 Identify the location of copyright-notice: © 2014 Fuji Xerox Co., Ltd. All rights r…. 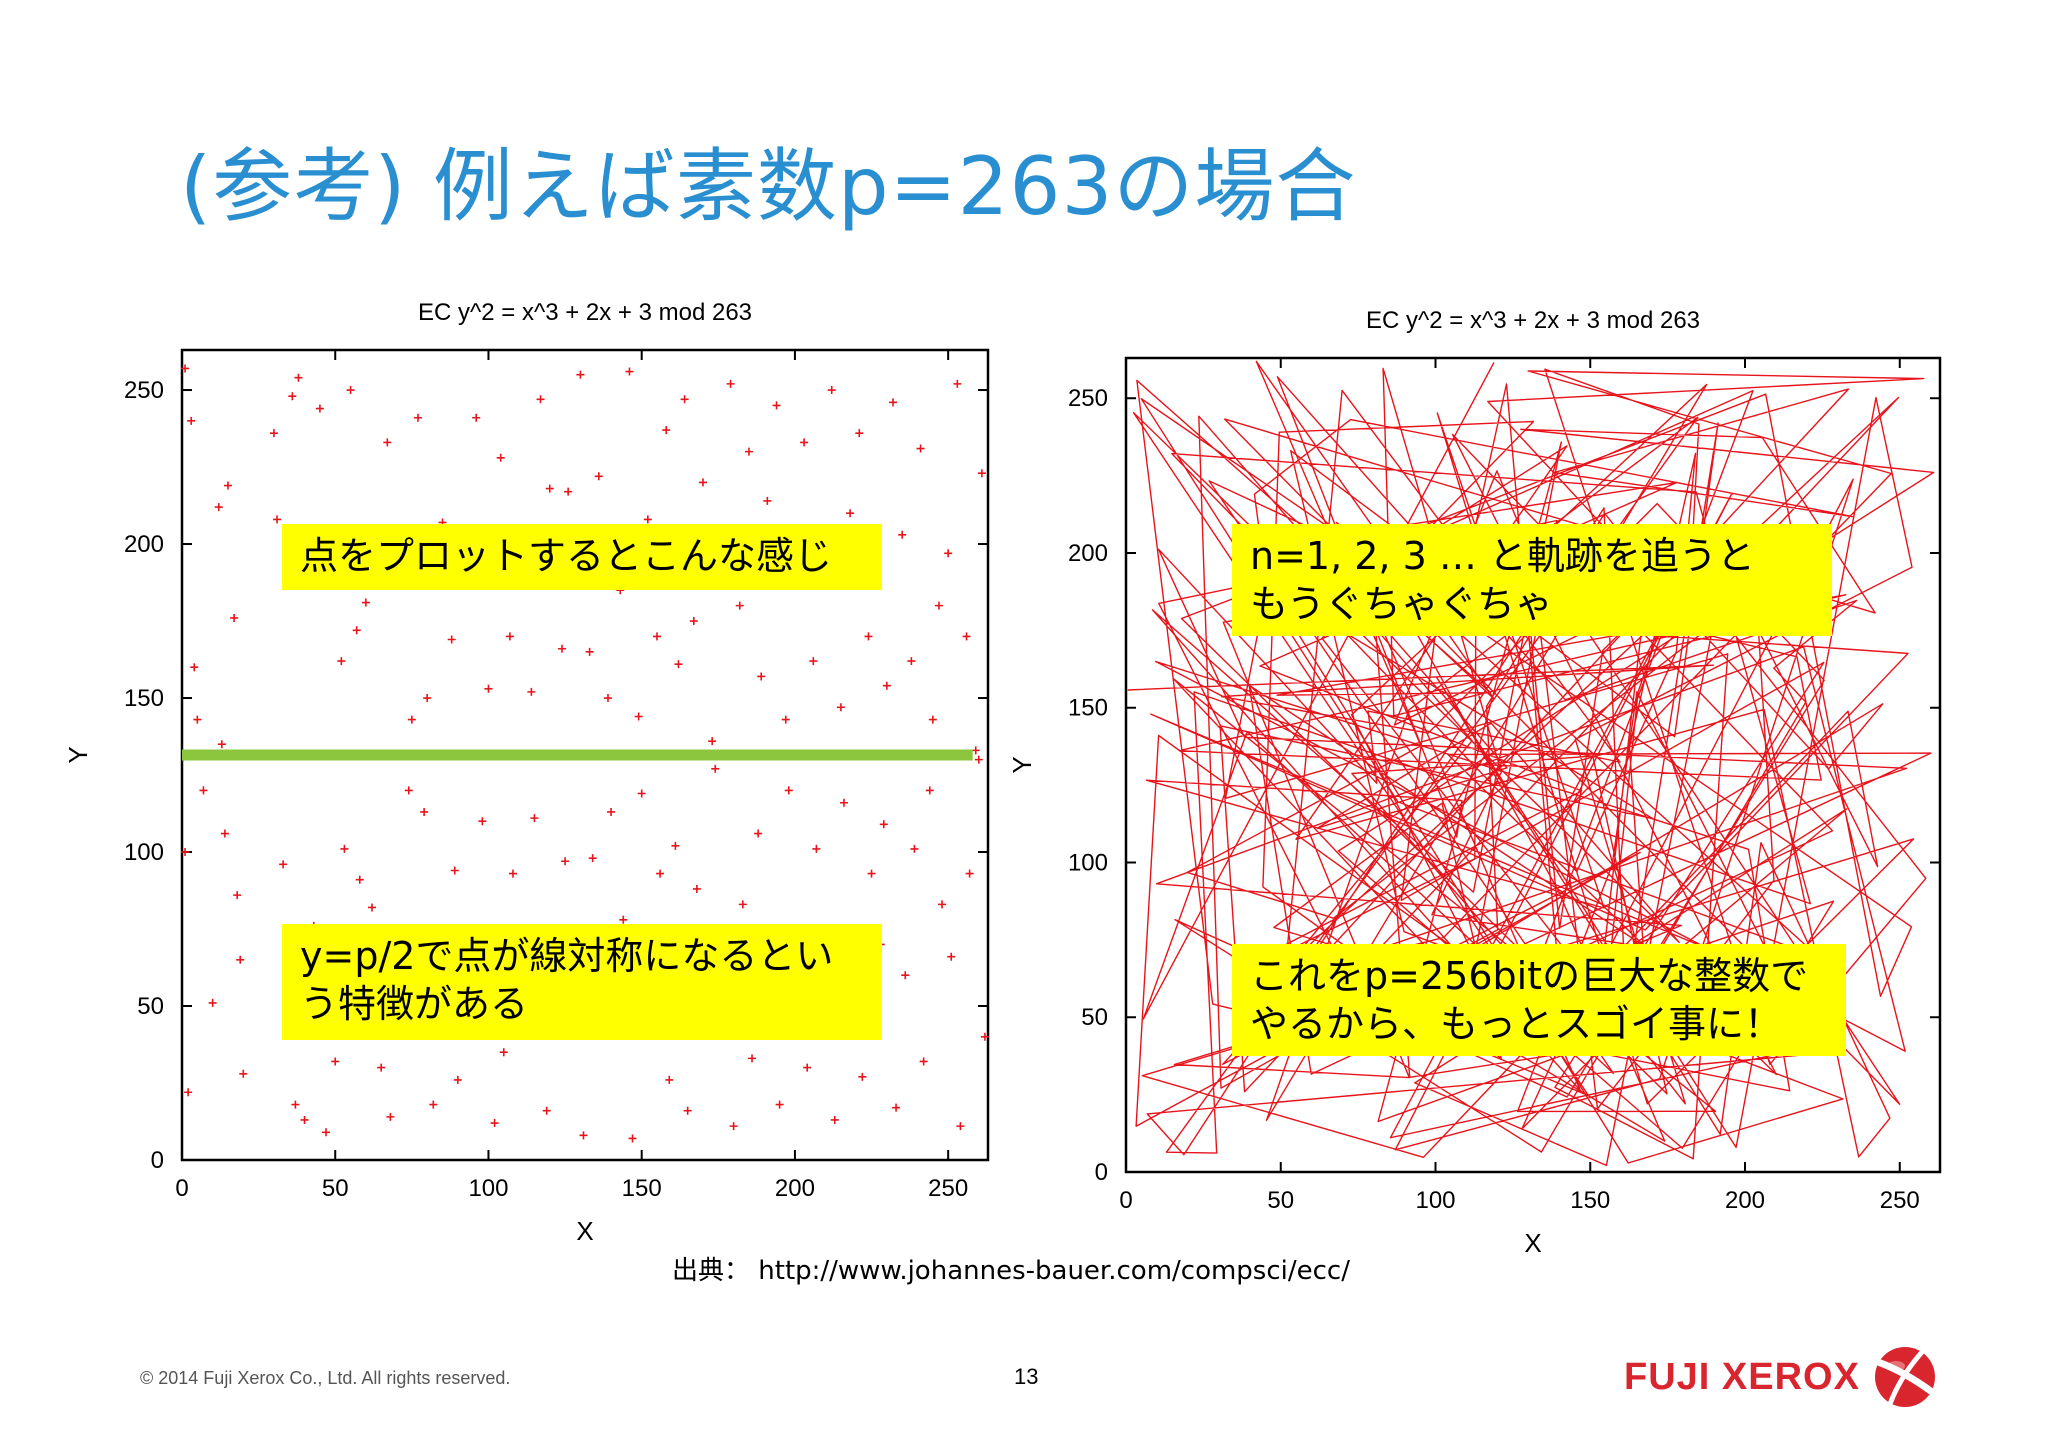
(325, 1378).